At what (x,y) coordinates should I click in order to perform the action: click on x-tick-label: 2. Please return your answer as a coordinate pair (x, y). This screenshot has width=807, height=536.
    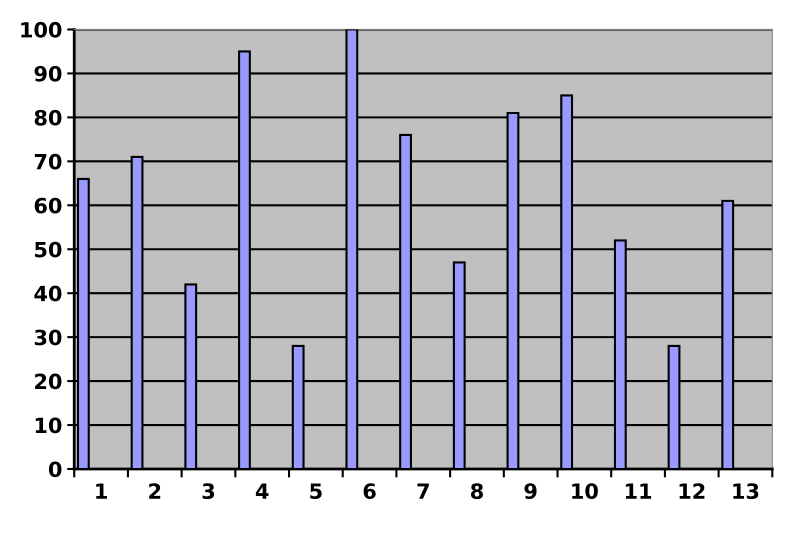
    Looking at the image, I should click on (154, 491).